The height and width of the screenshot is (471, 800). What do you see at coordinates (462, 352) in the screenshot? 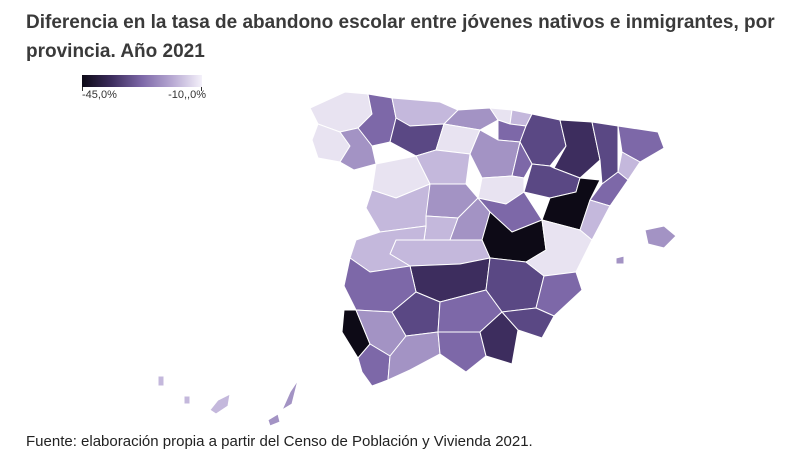
I see `province-granada` at bounding box center [462, 352].